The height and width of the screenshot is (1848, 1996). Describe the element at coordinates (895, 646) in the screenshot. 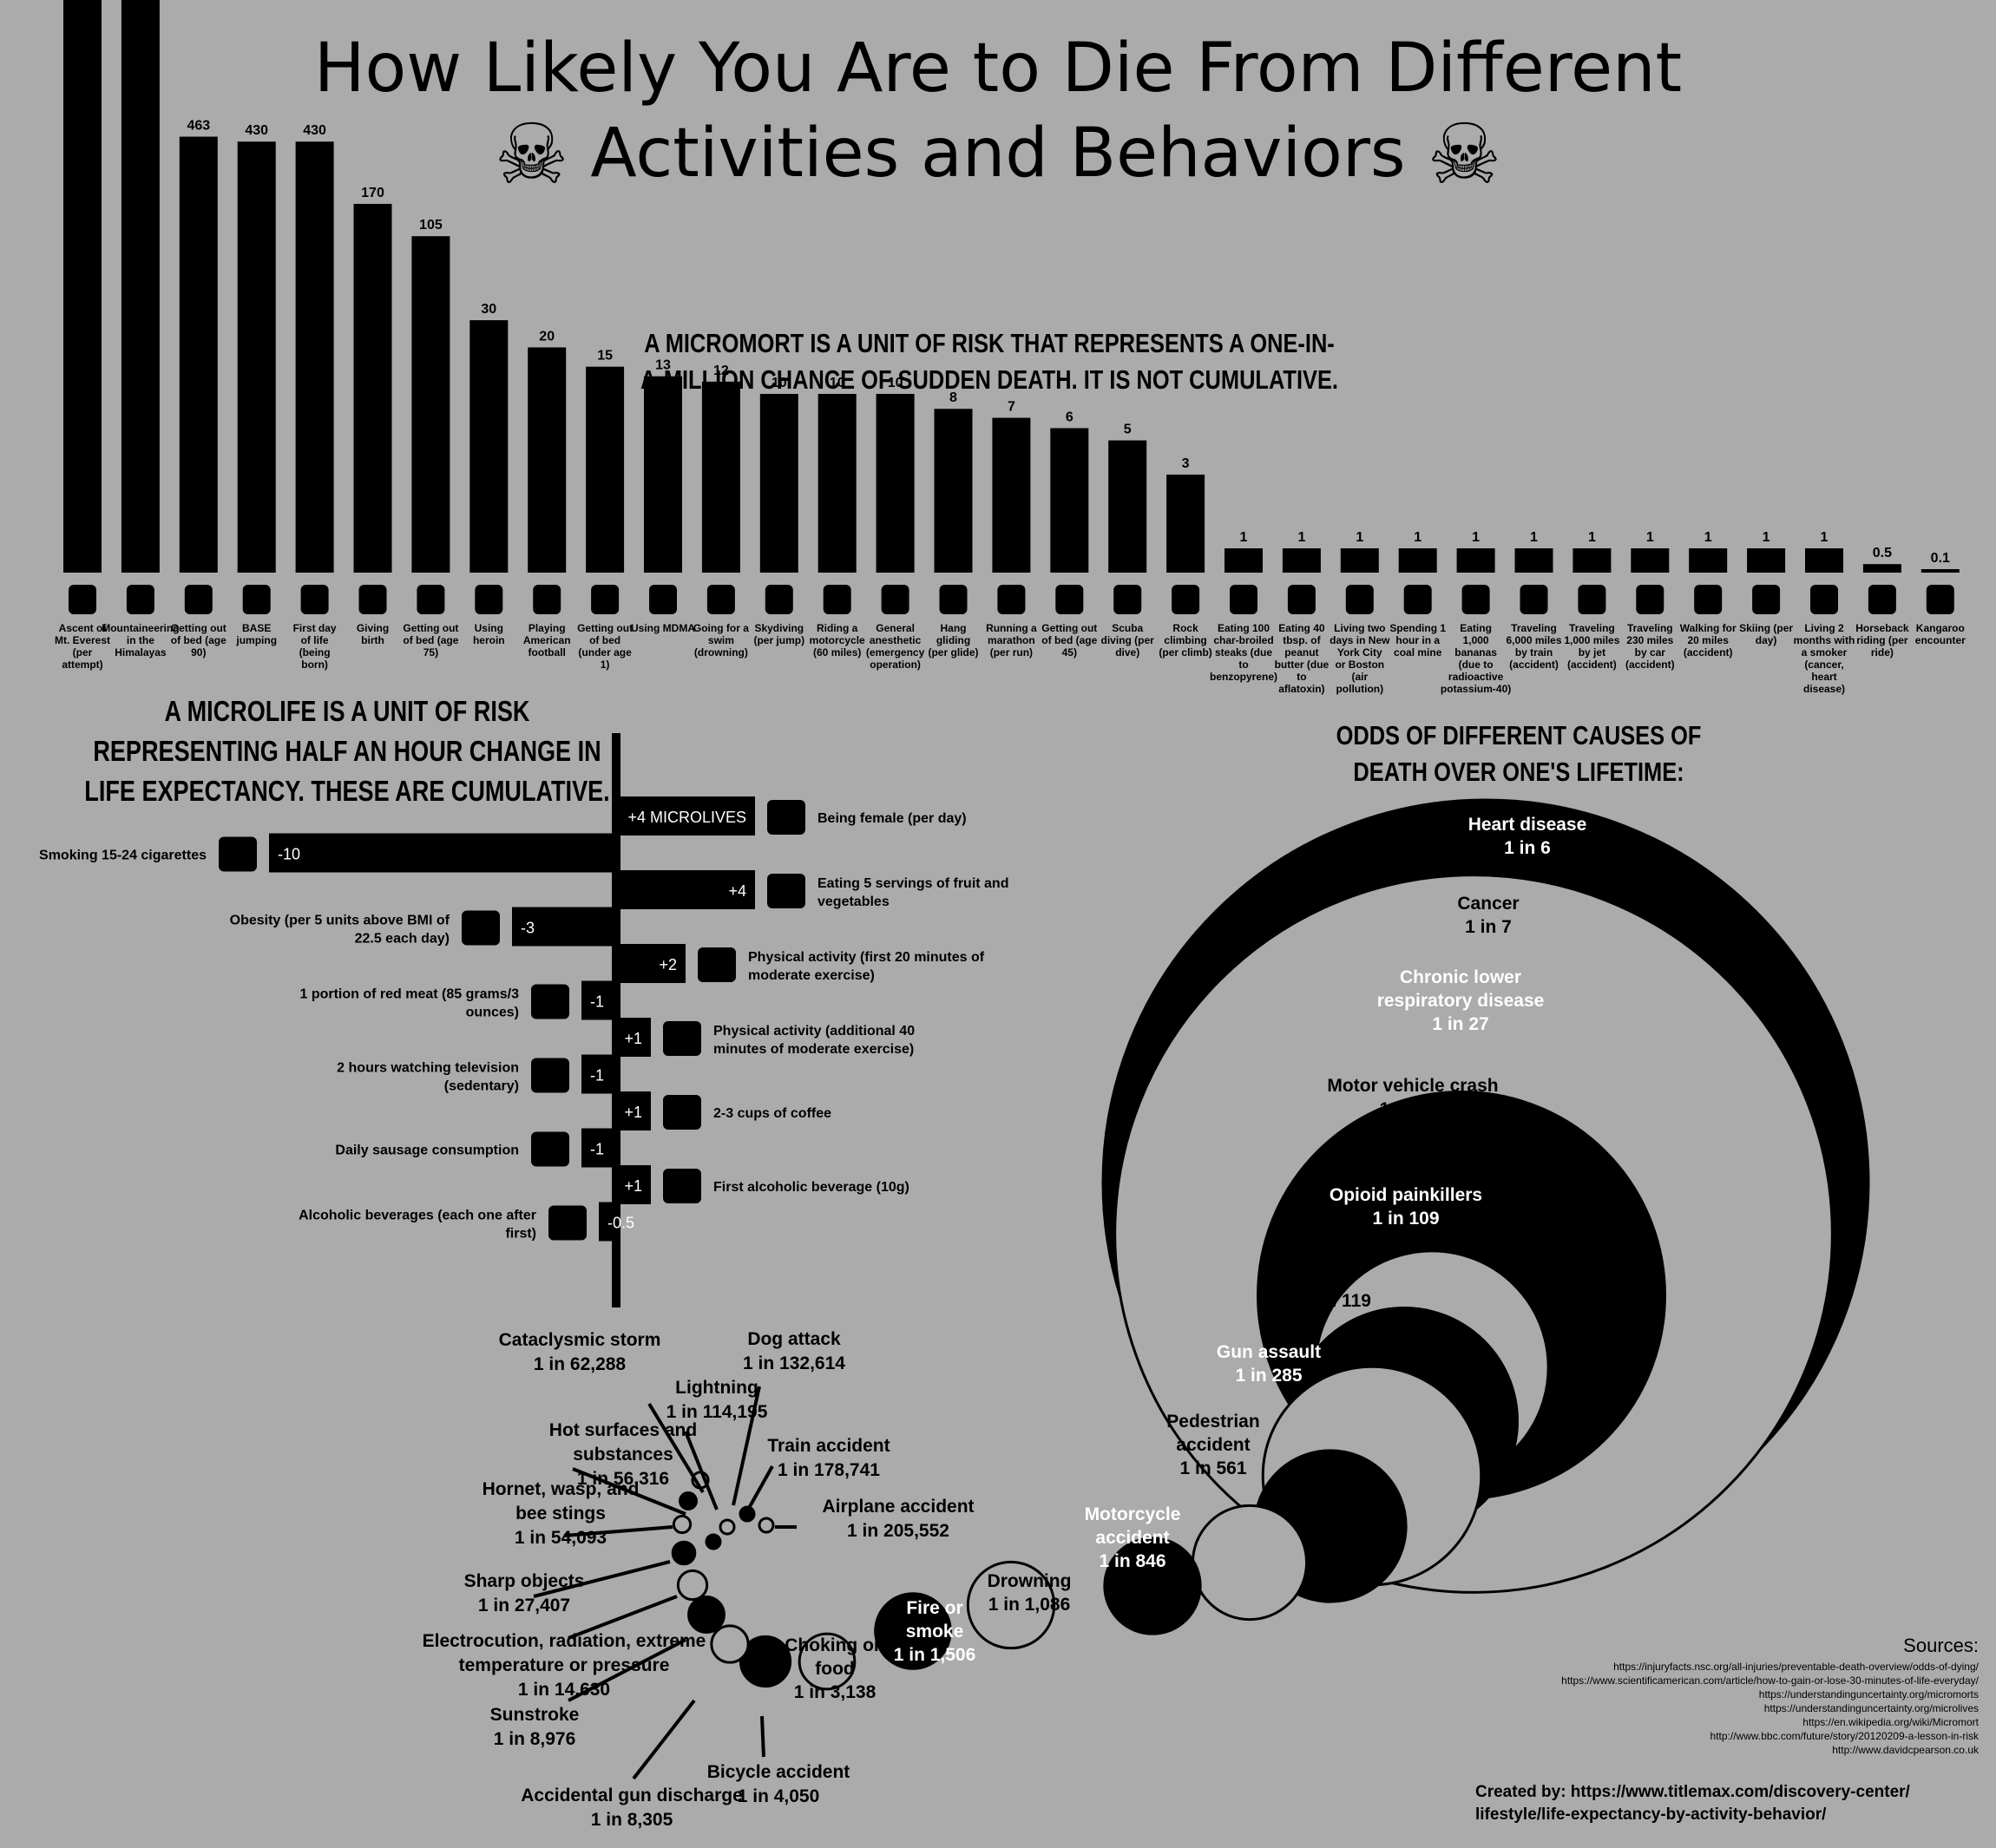

I see `bar-category-label: General anesthetic (emergency operation)` at that location.